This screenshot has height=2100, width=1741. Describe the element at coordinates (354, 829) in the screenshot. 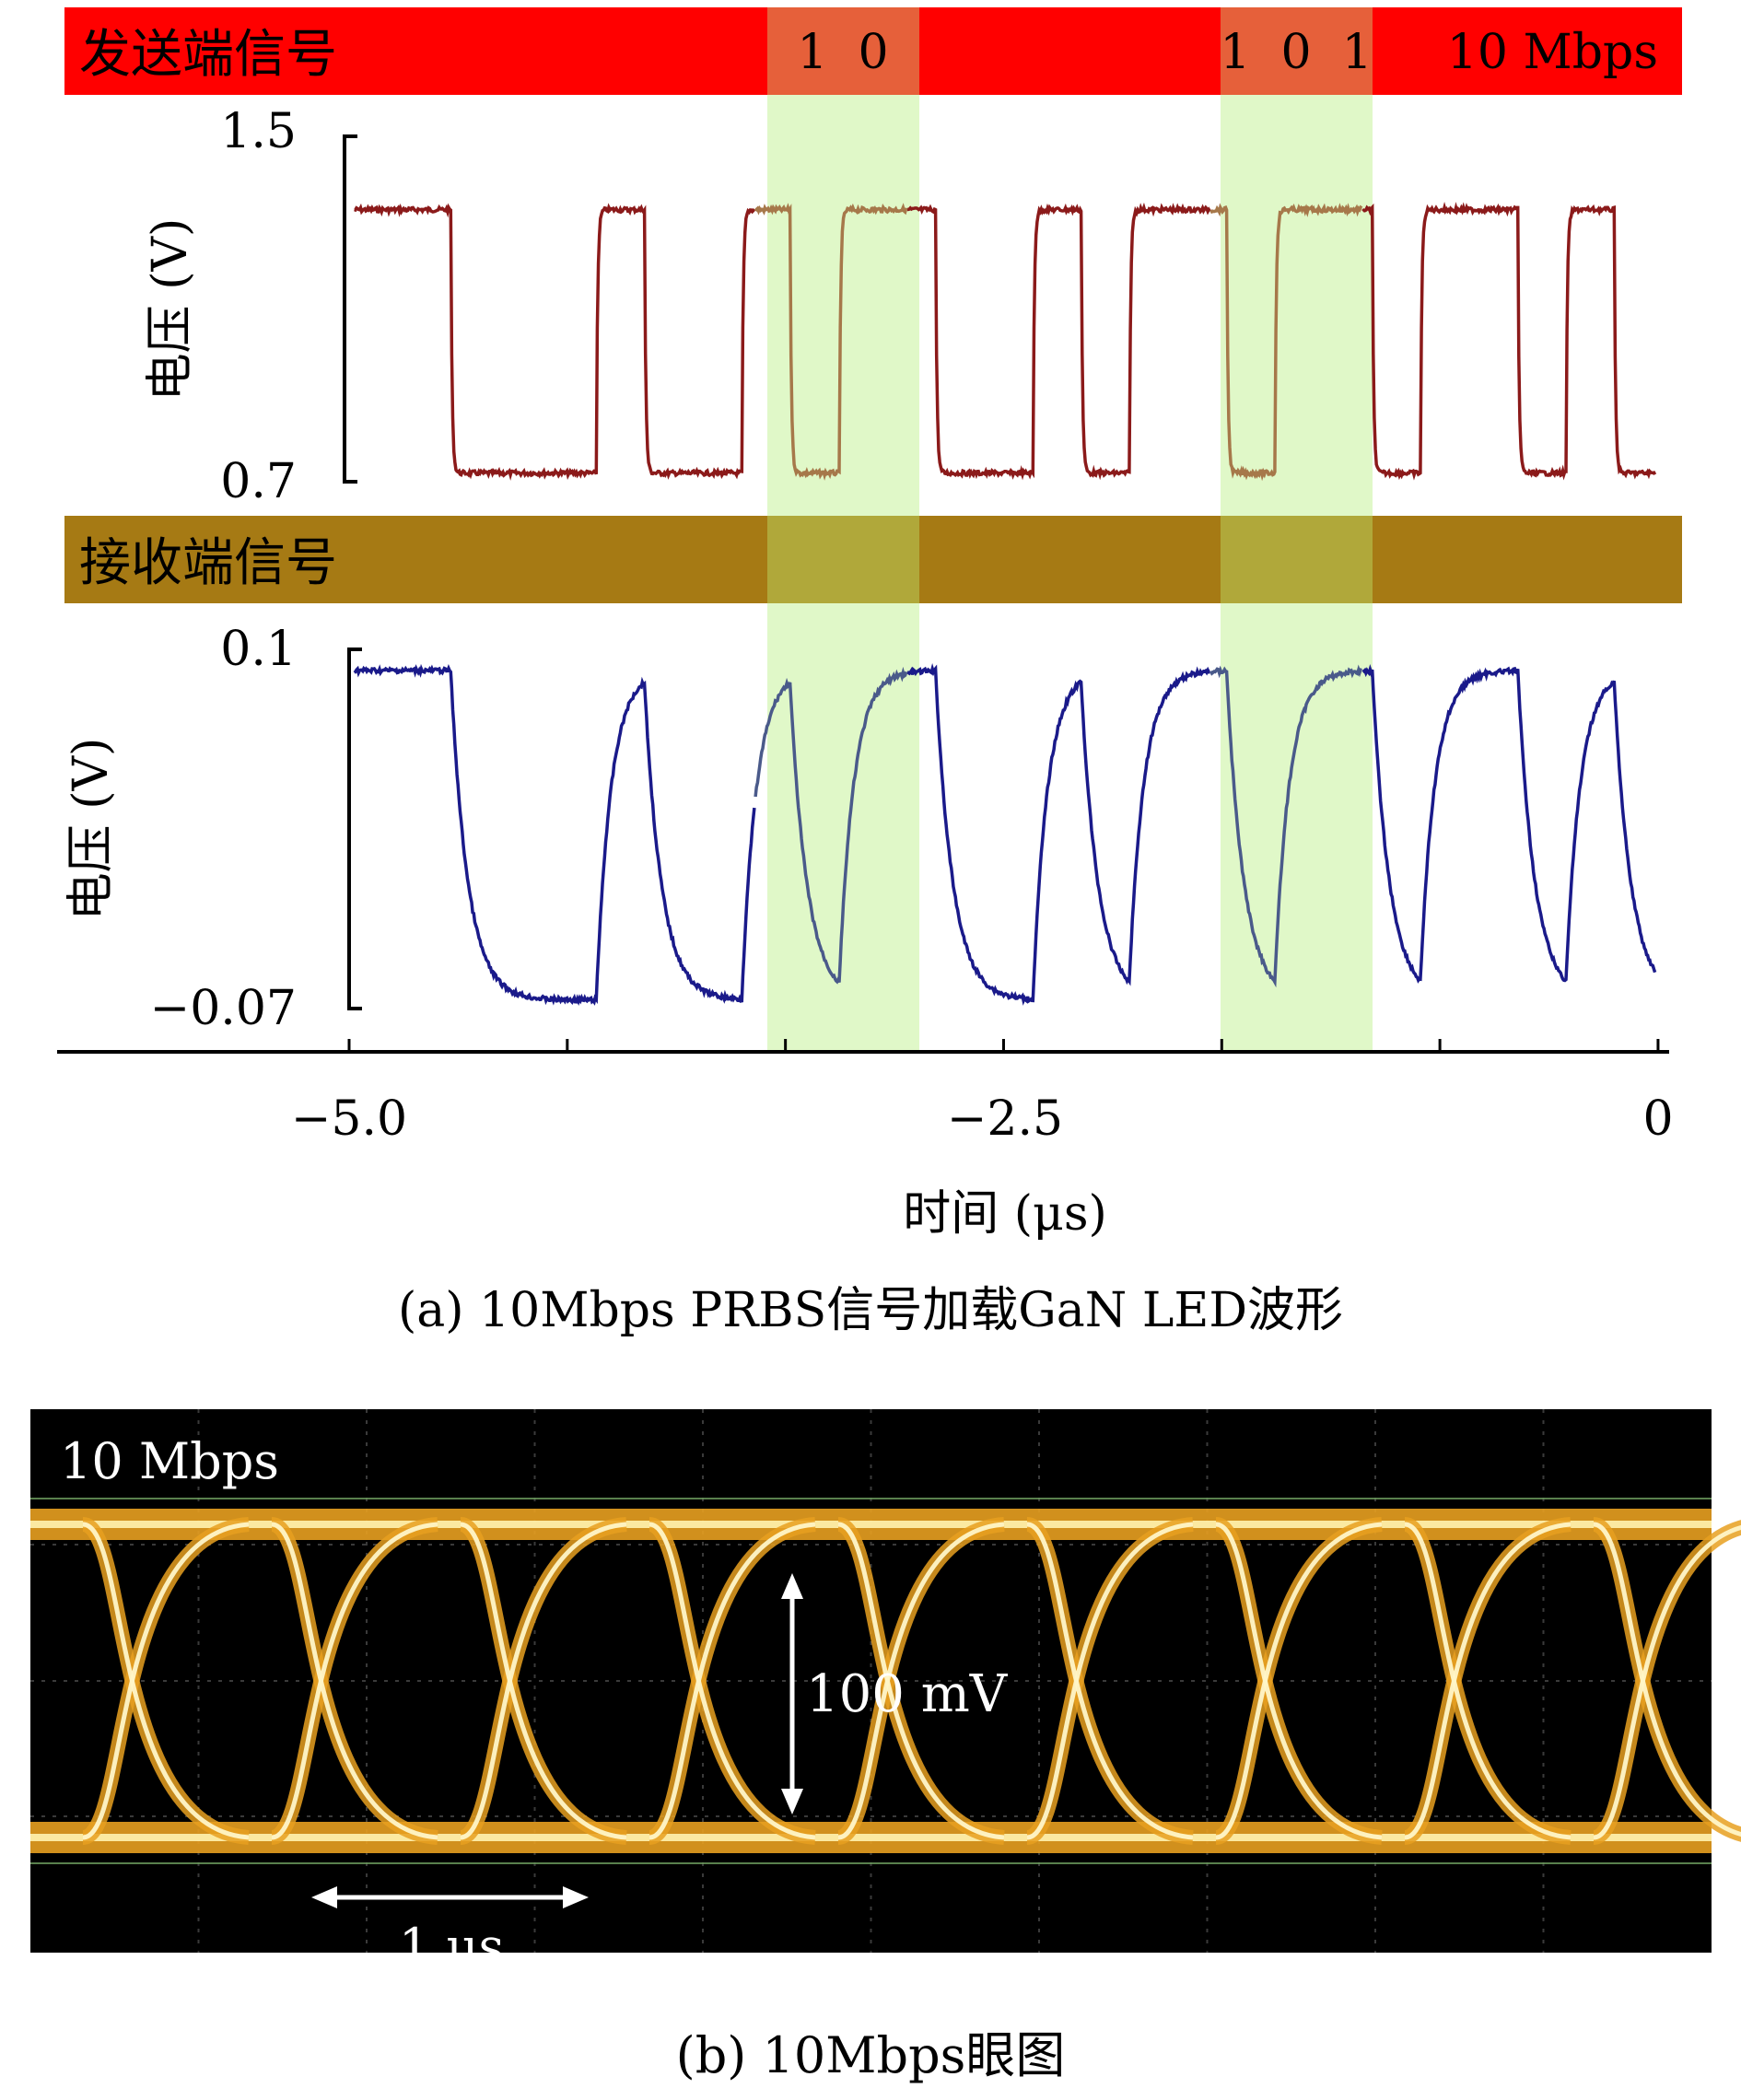

I see `rx-y-axis` at that location.